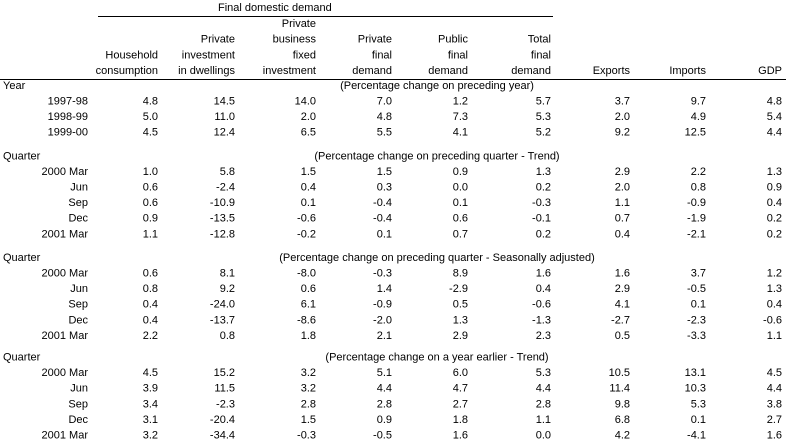 Image resolution: width=786 pixels, height=445 pixels. Describe the element at coordinates (543, 133) in the screenshot. I see `cell-value: 5.2` at that location.